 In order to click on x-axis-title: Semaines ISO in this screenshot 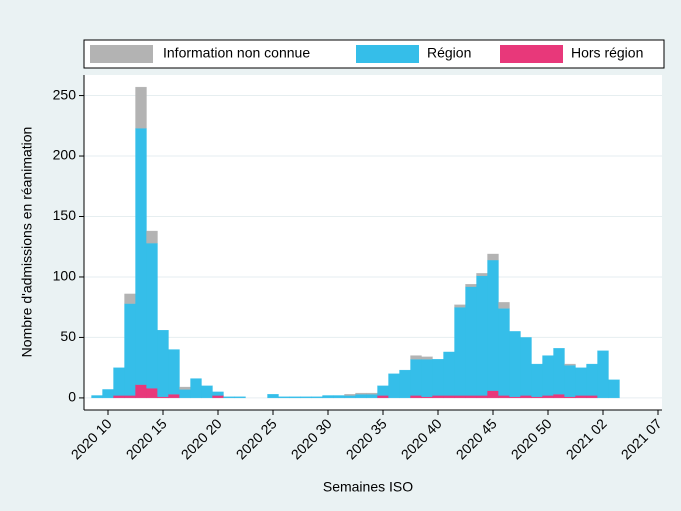, I will do `click(368, 487)`.